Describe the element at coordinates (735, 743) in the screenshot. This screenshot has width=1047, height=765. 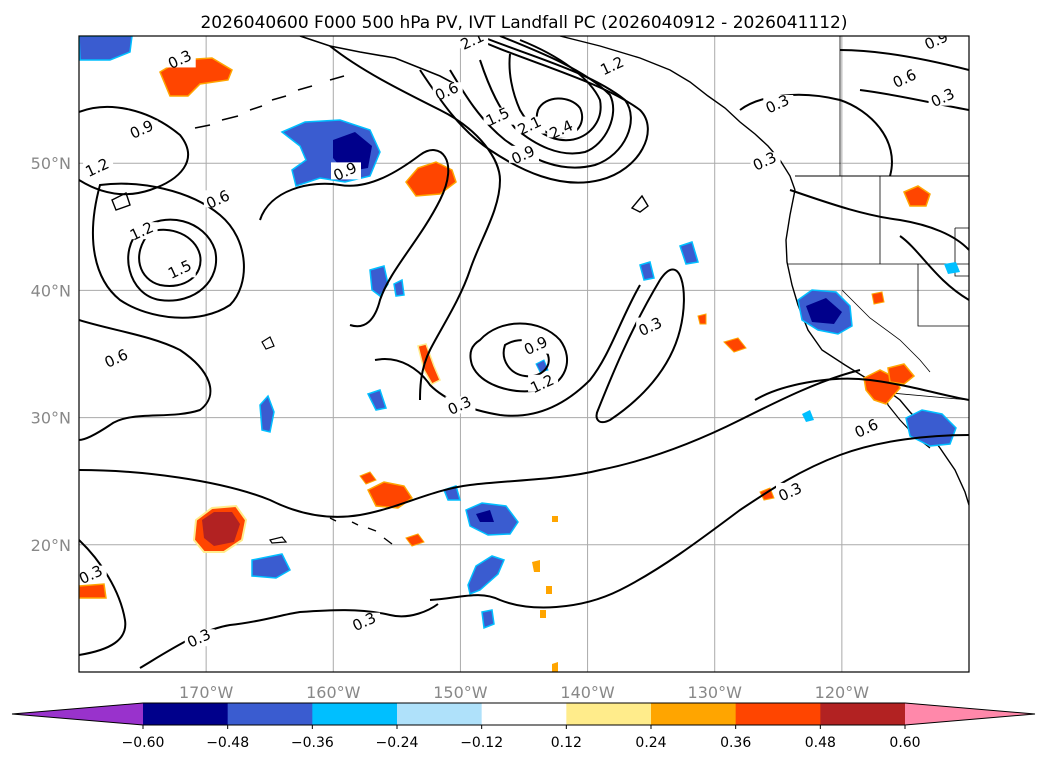
I see `colorbar-tick-label: 0.36` at that location.